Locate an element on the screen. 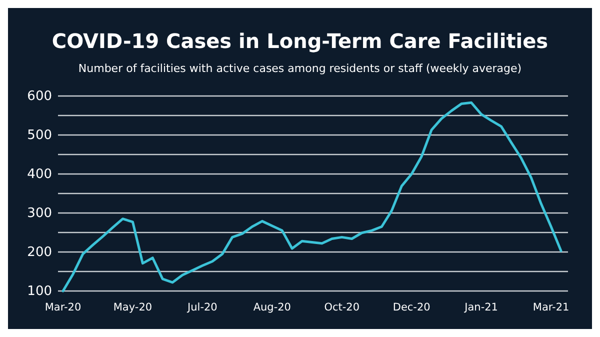  x-tick-label: Jul-20 is located at coordinates (202, 307).